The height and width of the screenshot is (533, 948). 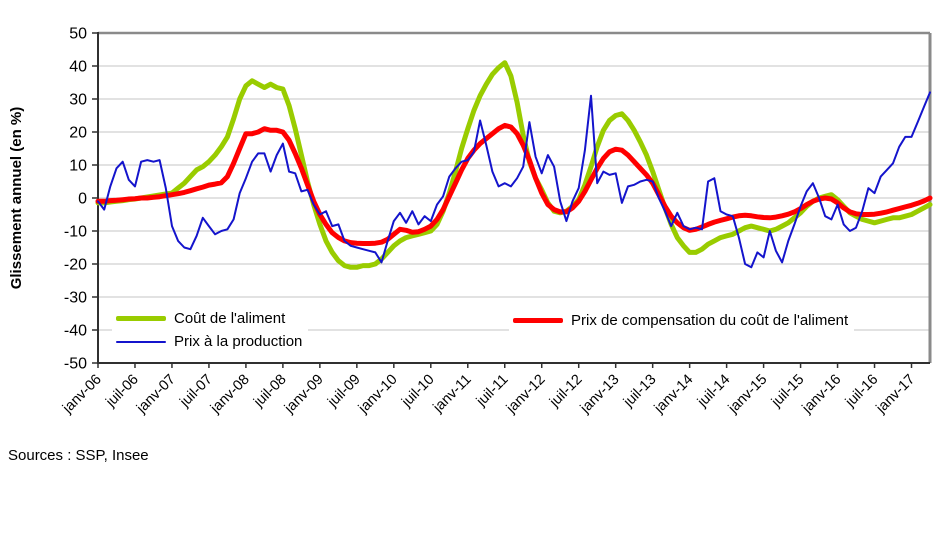 I want to click on x-tick-label-janv-09: janv-09, so click(x=304, y=395).